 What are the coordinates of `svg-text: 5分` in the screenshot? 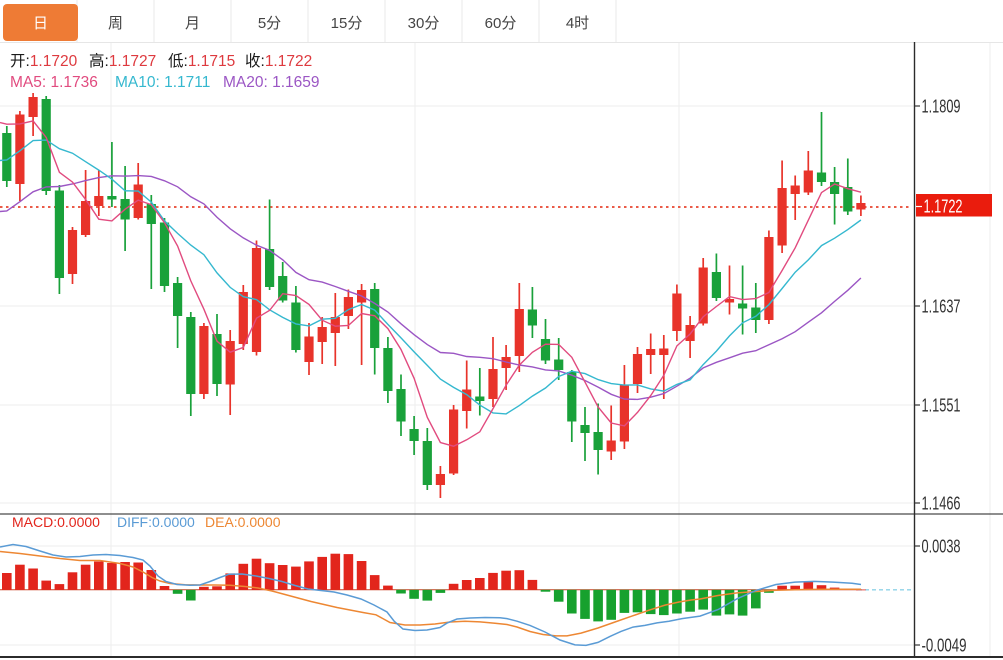 It's located at (269, 23).